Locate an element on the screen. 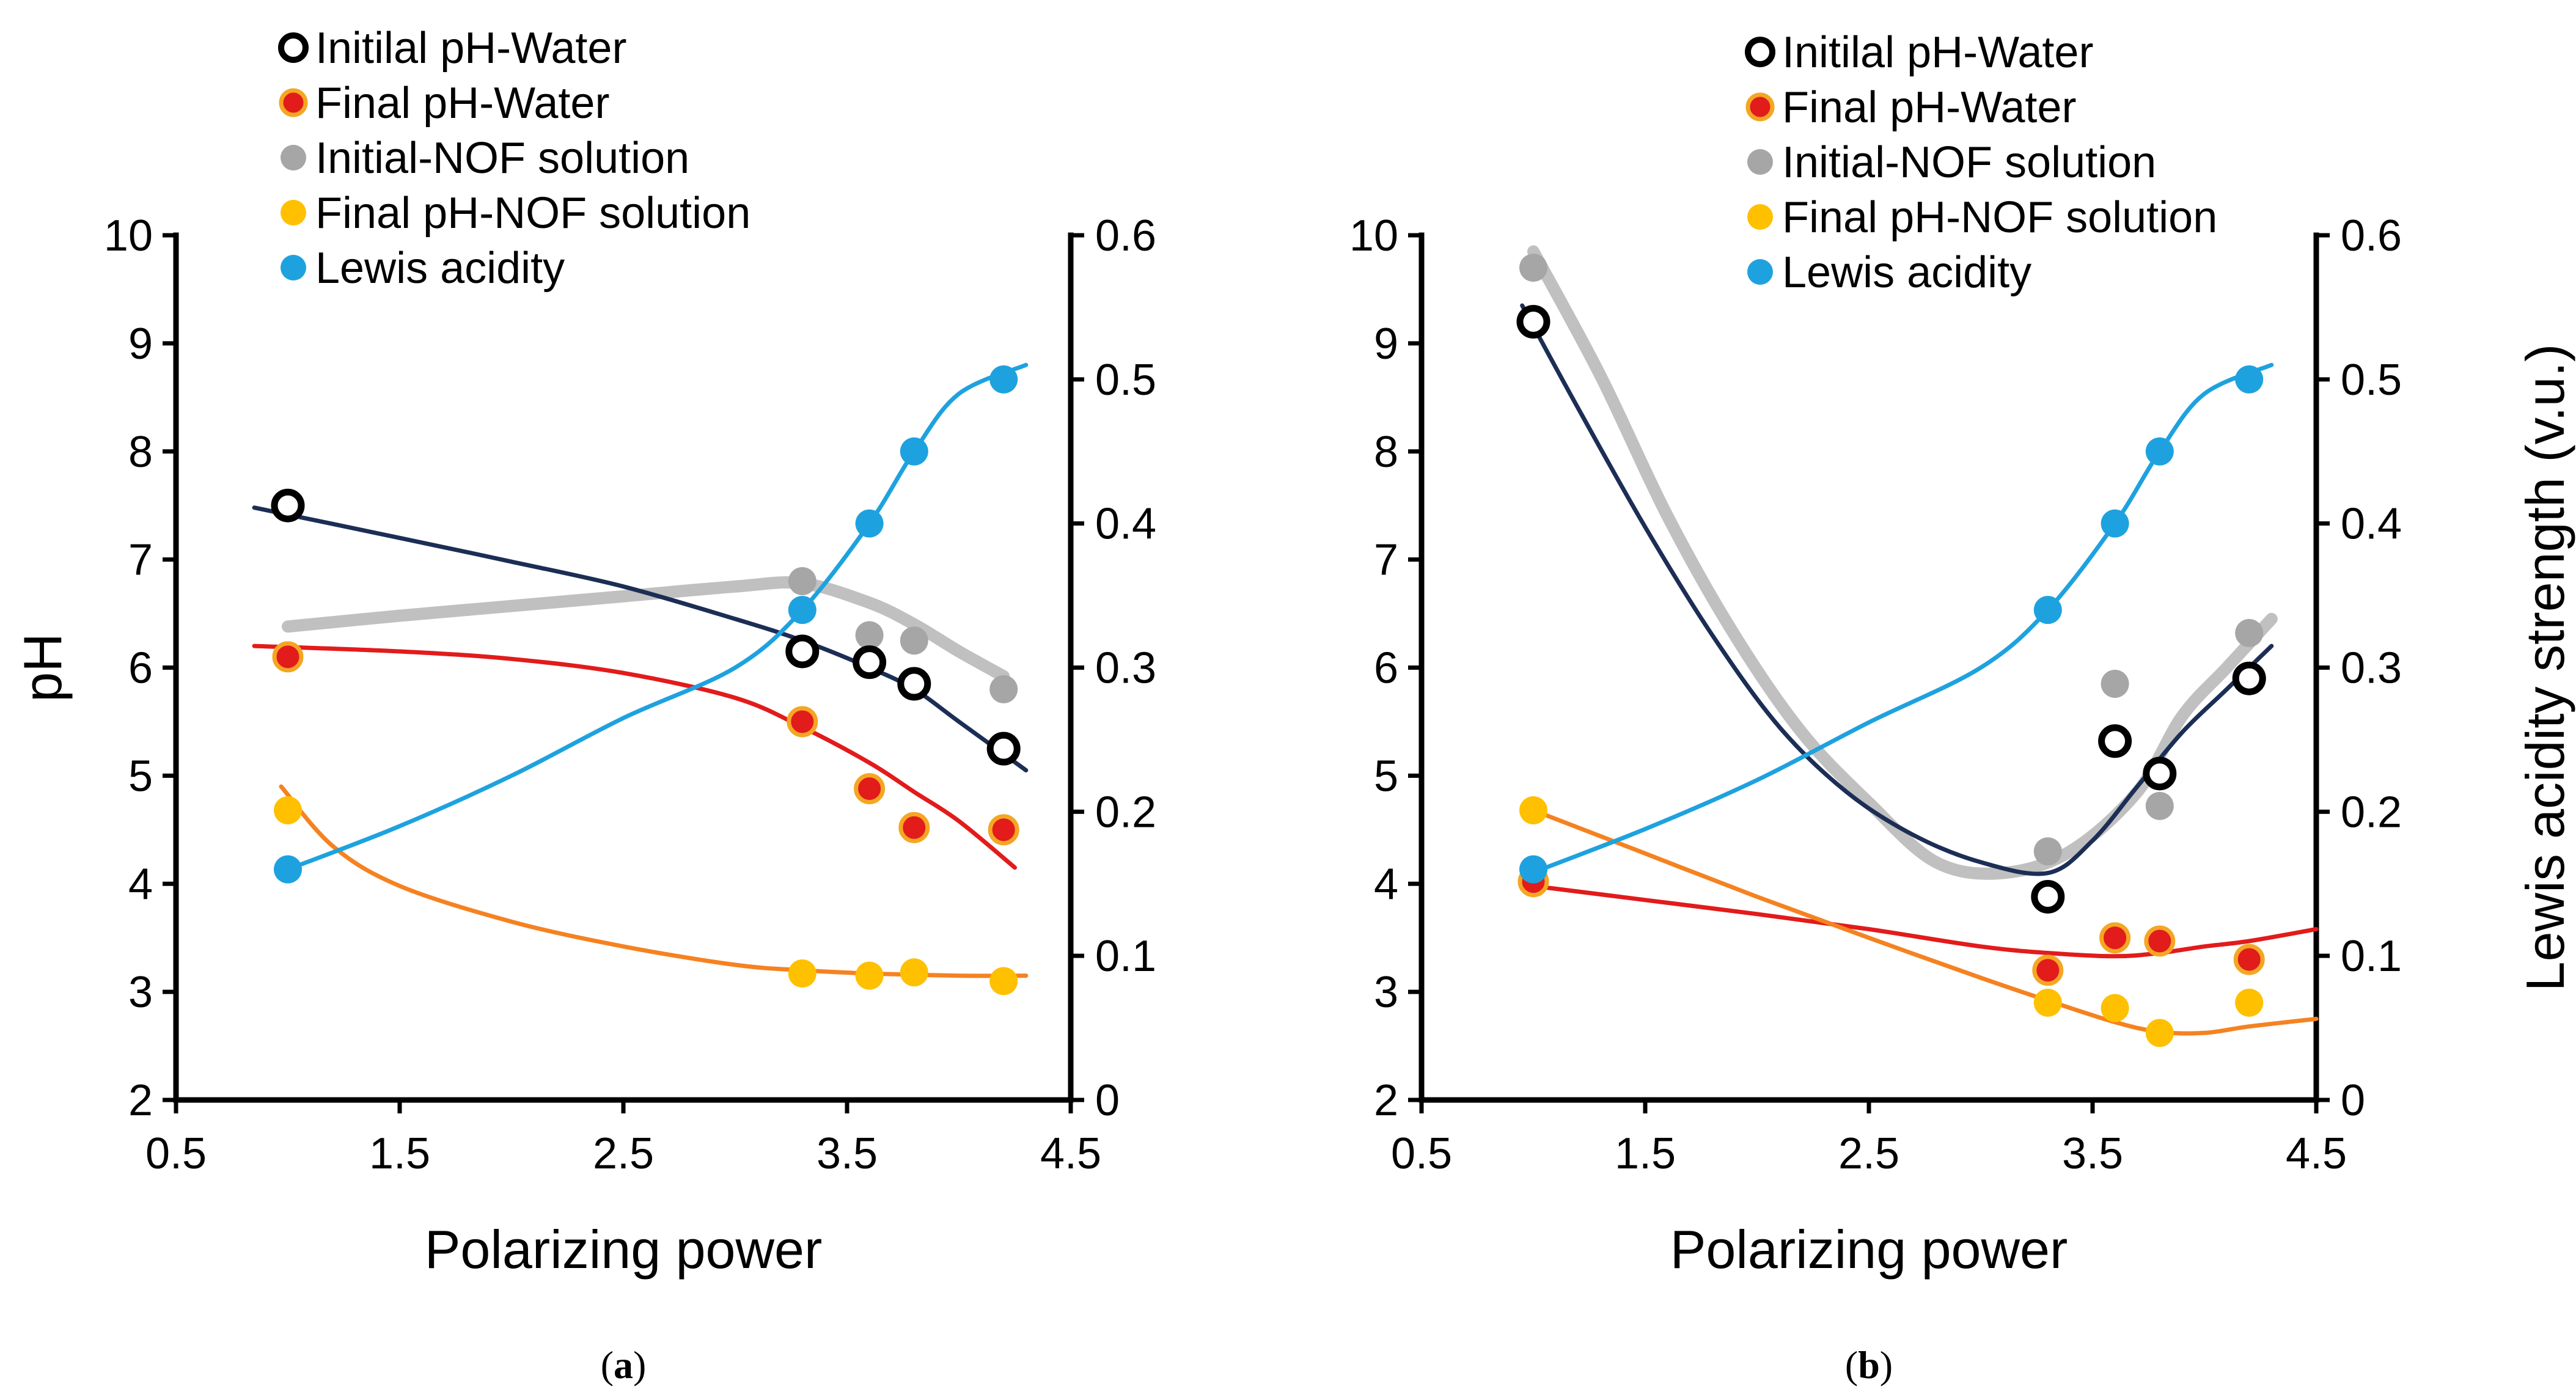  y-tick-label: 6 is located at coordinates (1386, 668).